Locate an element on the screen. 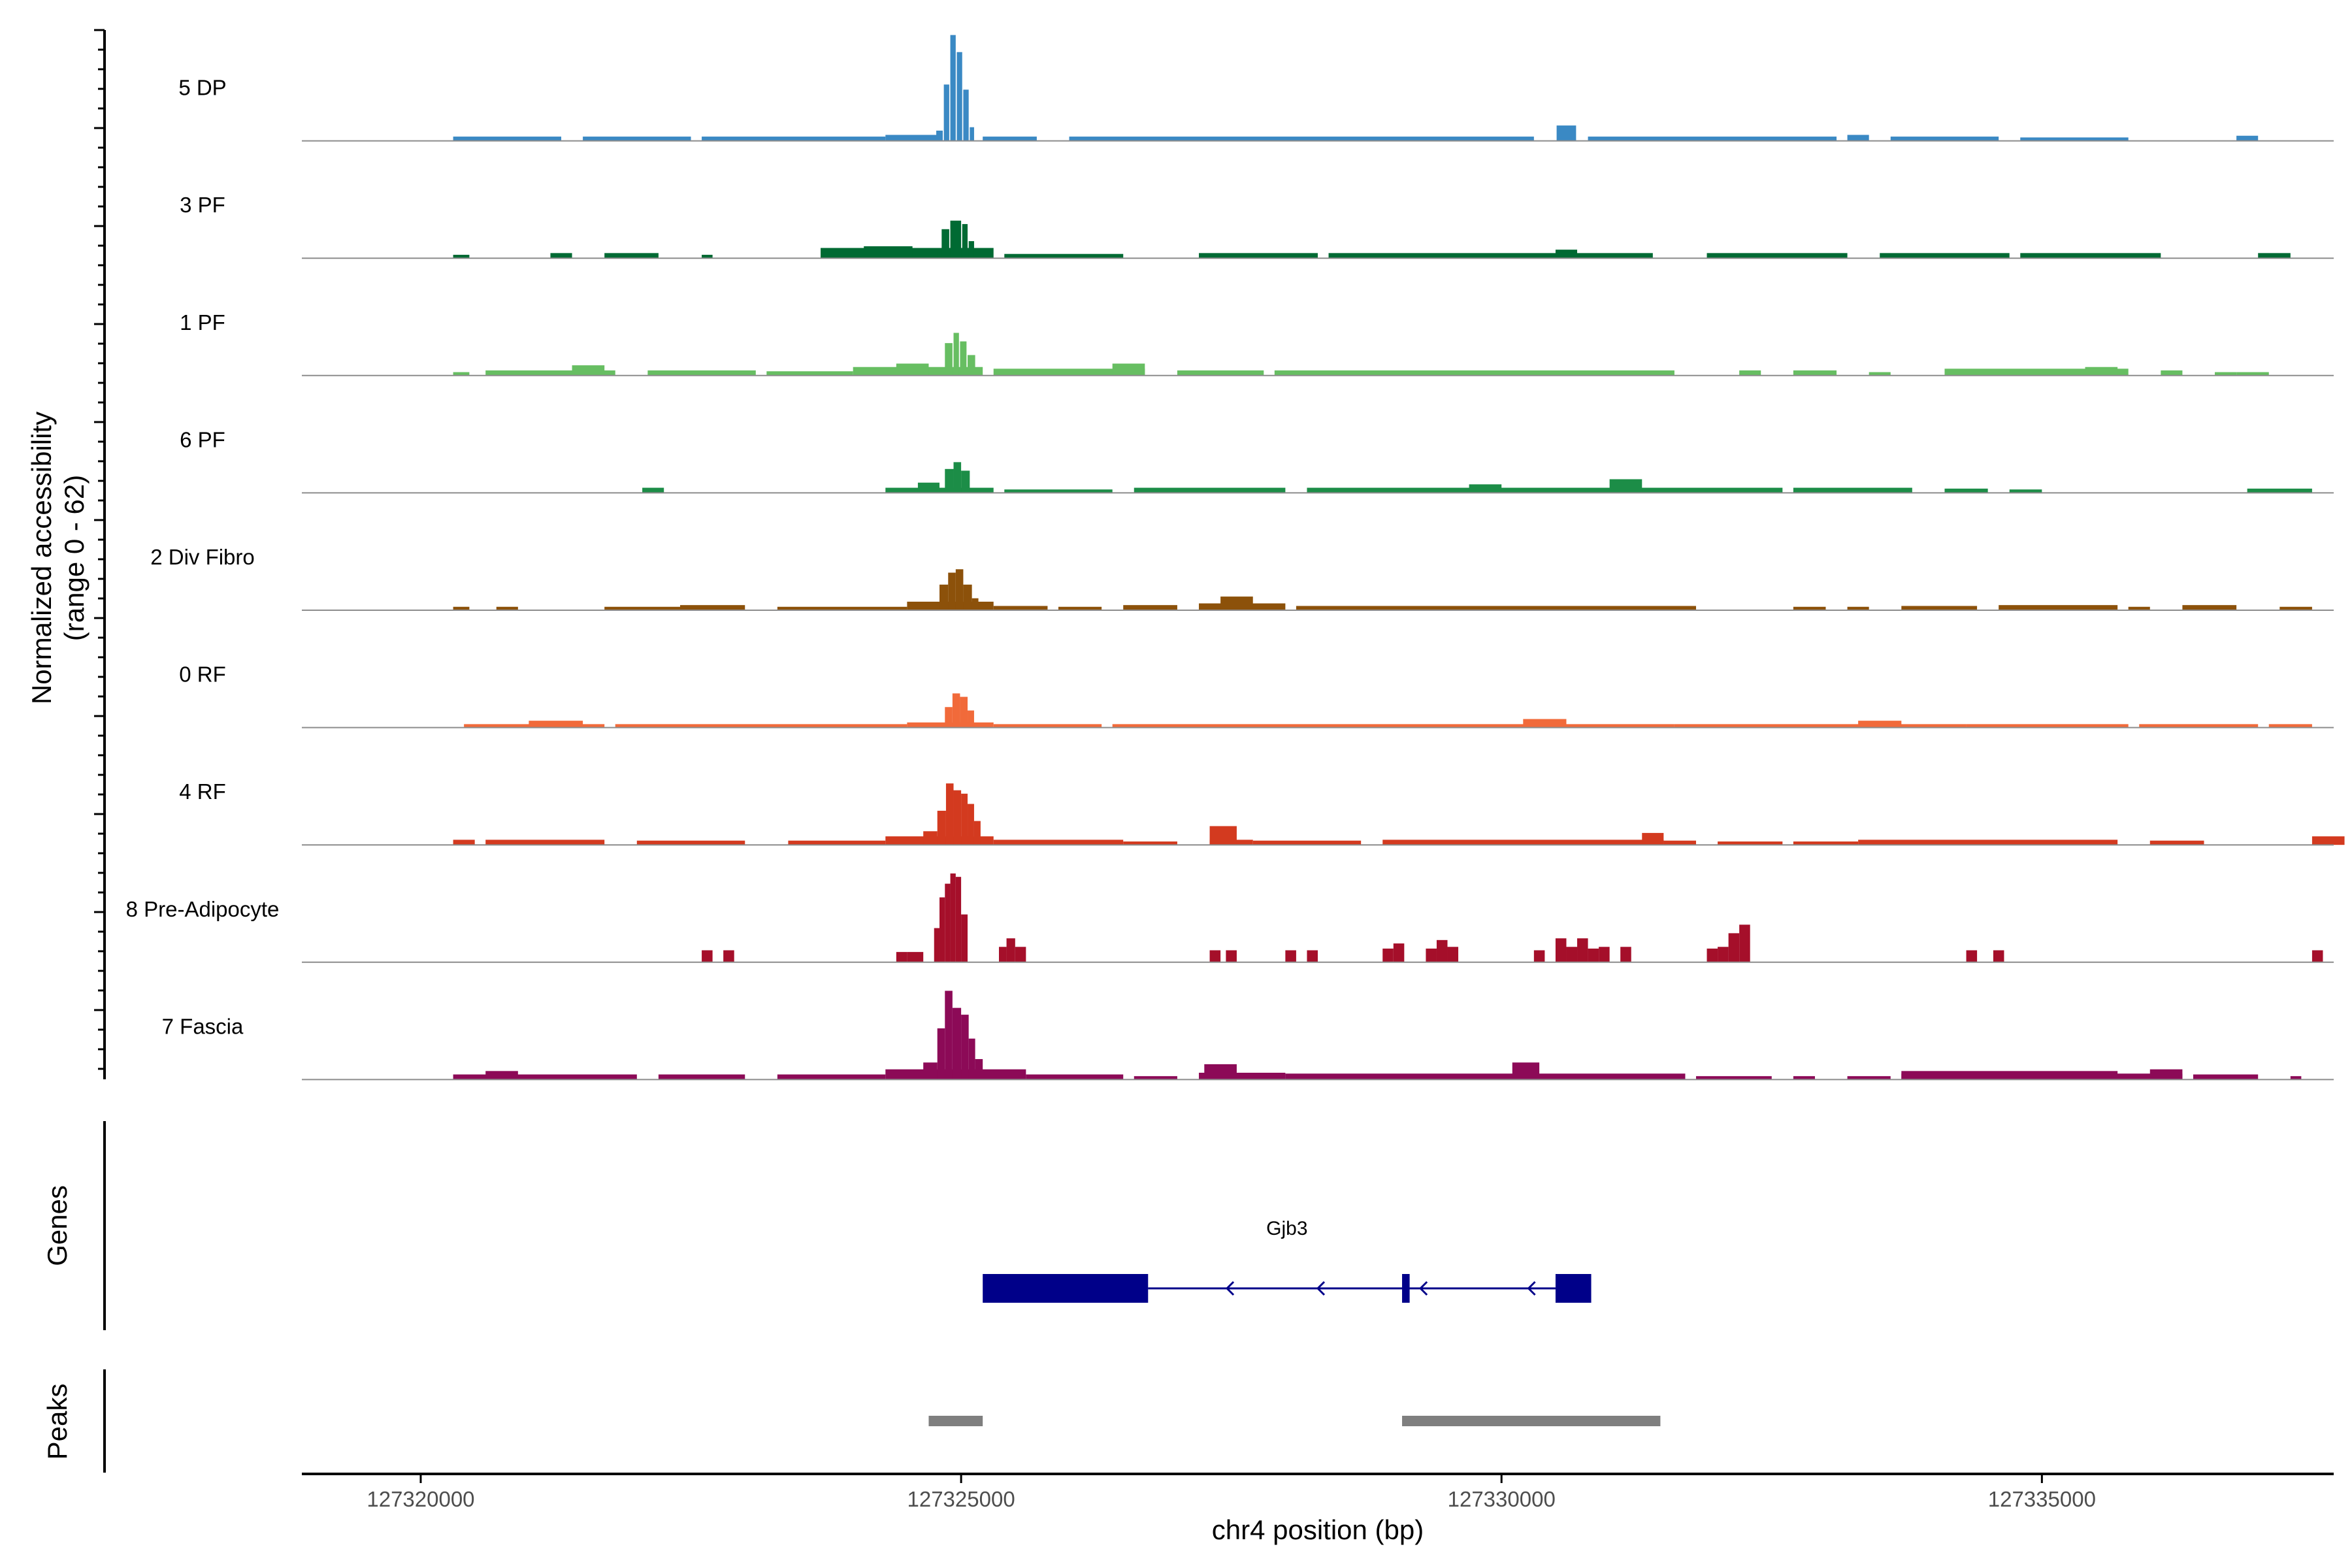  track-5: 0 RF is located at coordinates (1256, 695).